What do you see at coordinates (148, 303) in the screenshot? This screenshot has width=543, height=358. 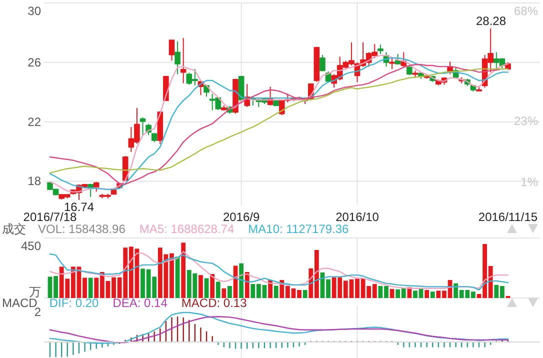 I see `legend: DIF: 0.20 DEA: 0.14 MACD: 0.13` at bounding box center [148, 303].